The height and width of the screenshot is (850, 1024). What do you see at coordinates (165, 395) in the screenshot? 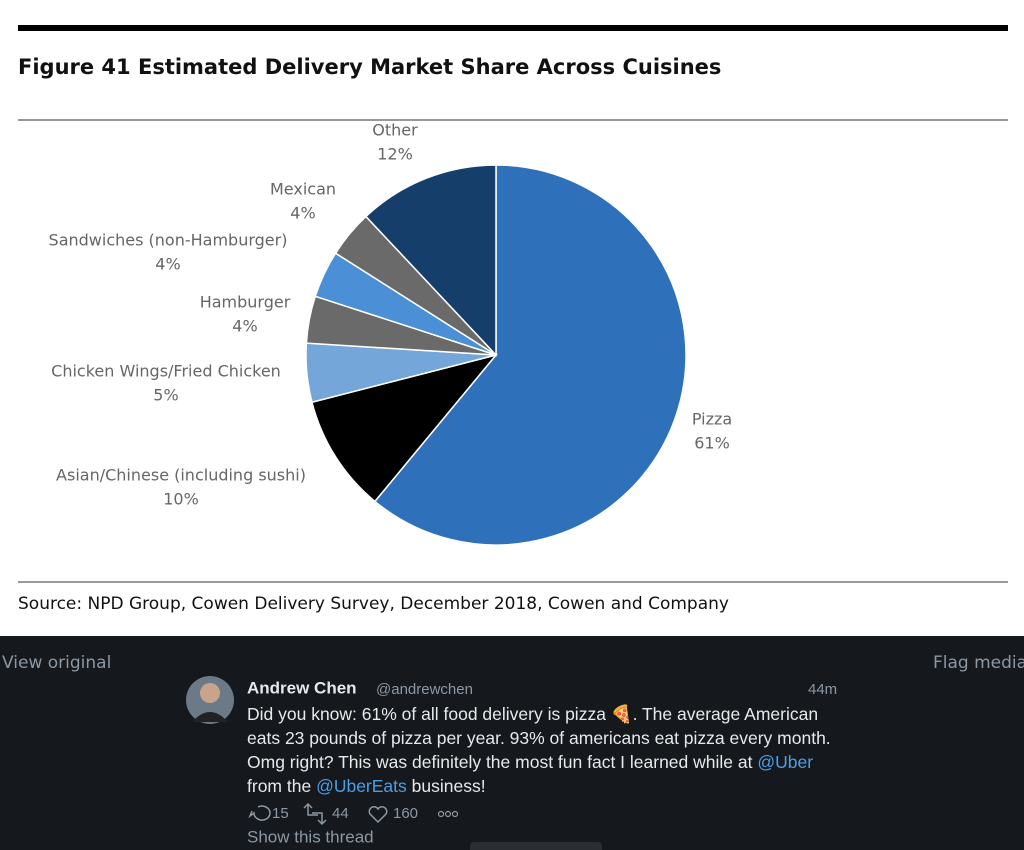
I see `slice-value-label: 5%` at bounding box center [165, 395].